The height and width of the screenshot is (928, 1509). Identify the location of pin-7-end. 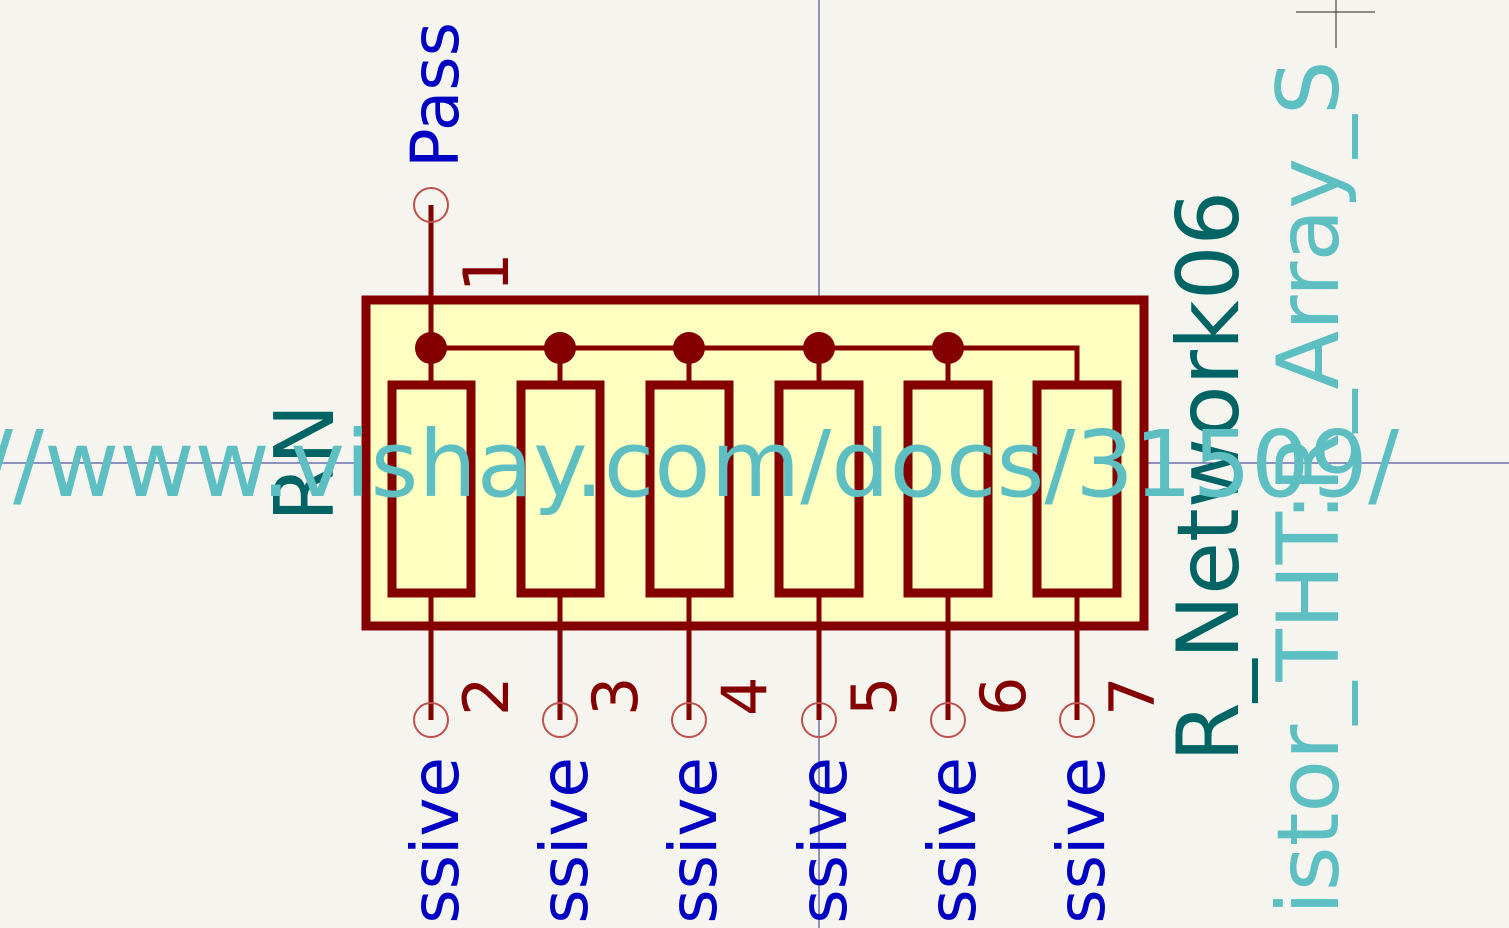
(1077, 720).